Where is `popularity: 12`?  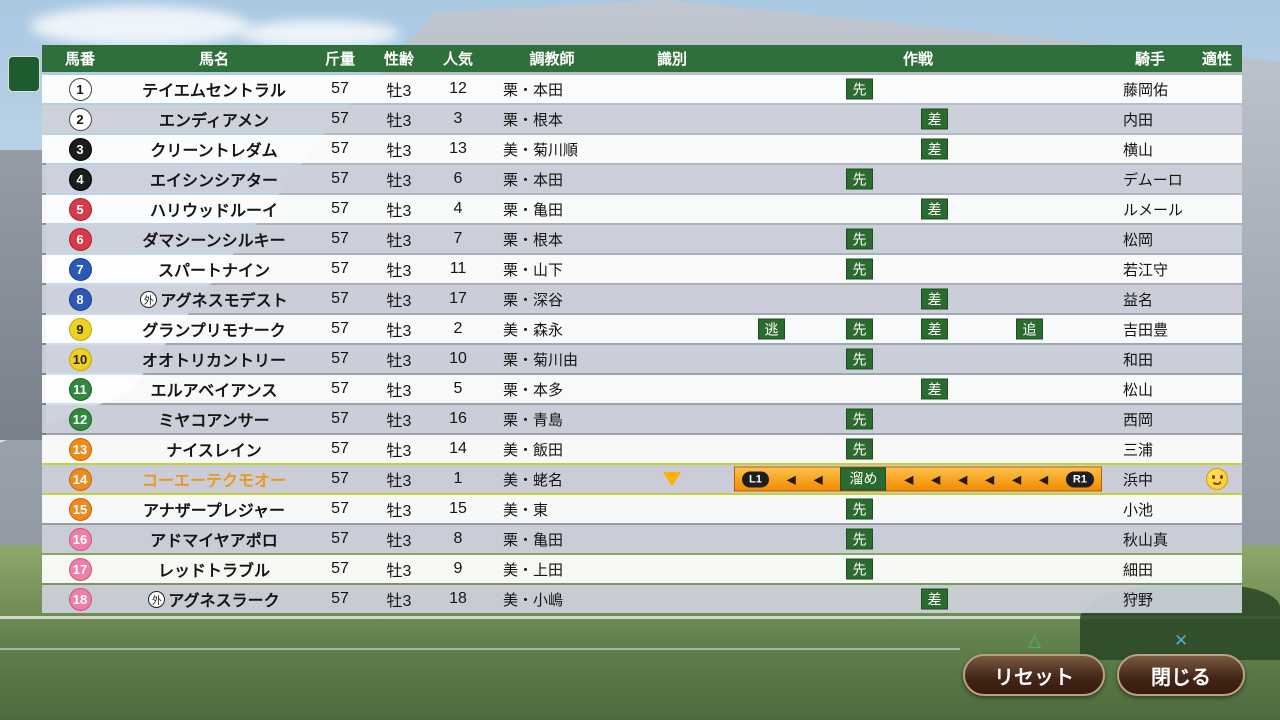
popularity: 12 is located at coordinates (458, 88).